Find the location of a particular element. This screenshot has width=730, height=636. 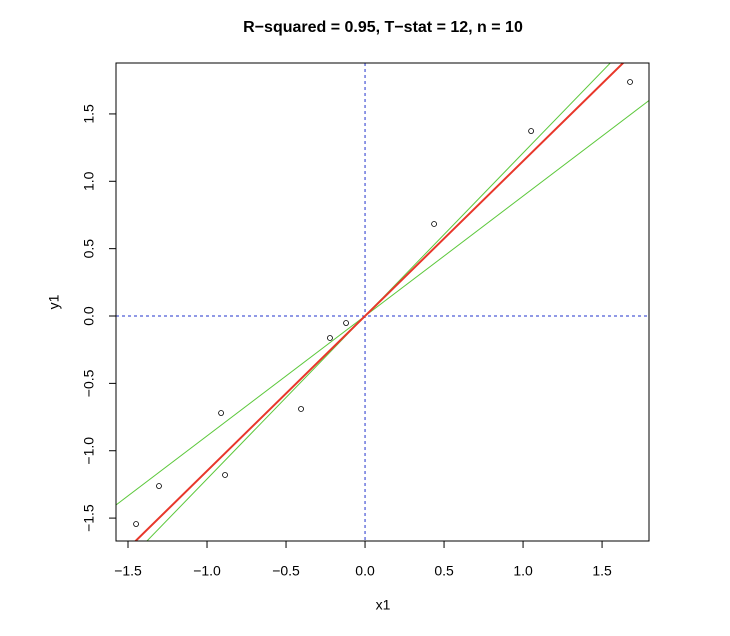

x-tick-label: 1.5 is located at coordinates (602, 571).